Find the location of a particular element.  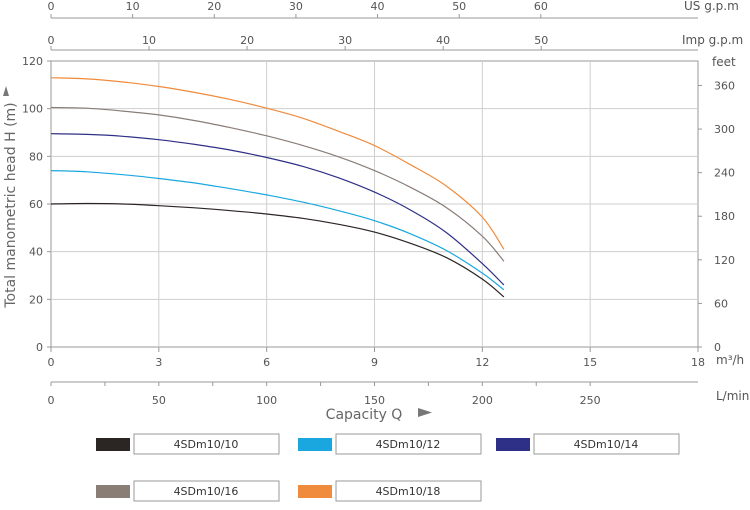

y-axis-arrow-icon is located at coordinates (6, 91).